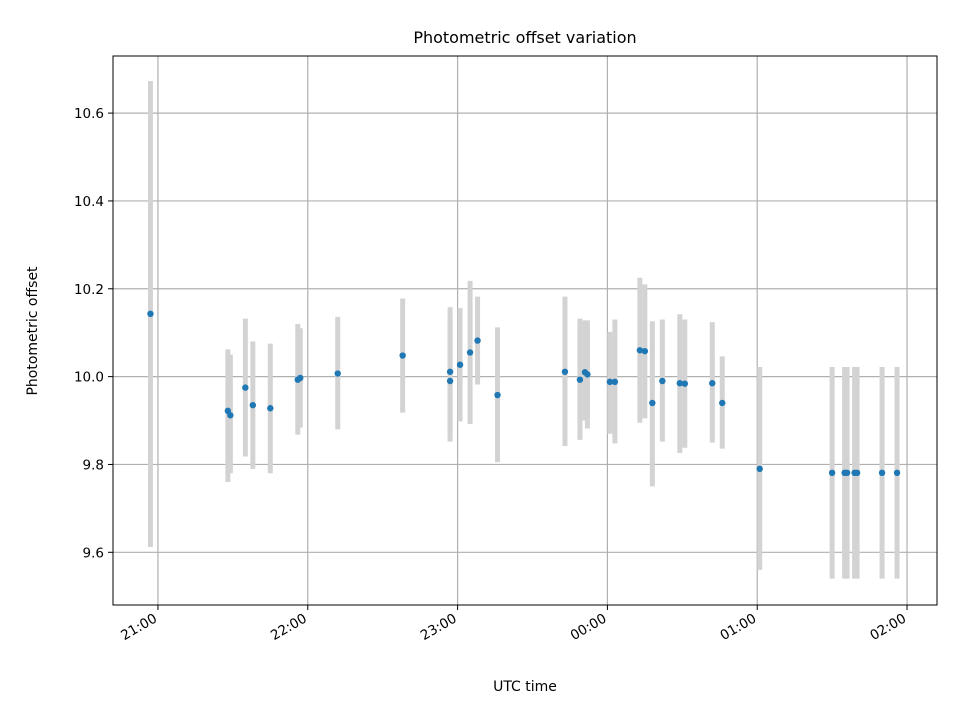 The height and width of the screenshot is (720, 960). I want to click on y-axis-label: Photometric offset, so click(33, 331).